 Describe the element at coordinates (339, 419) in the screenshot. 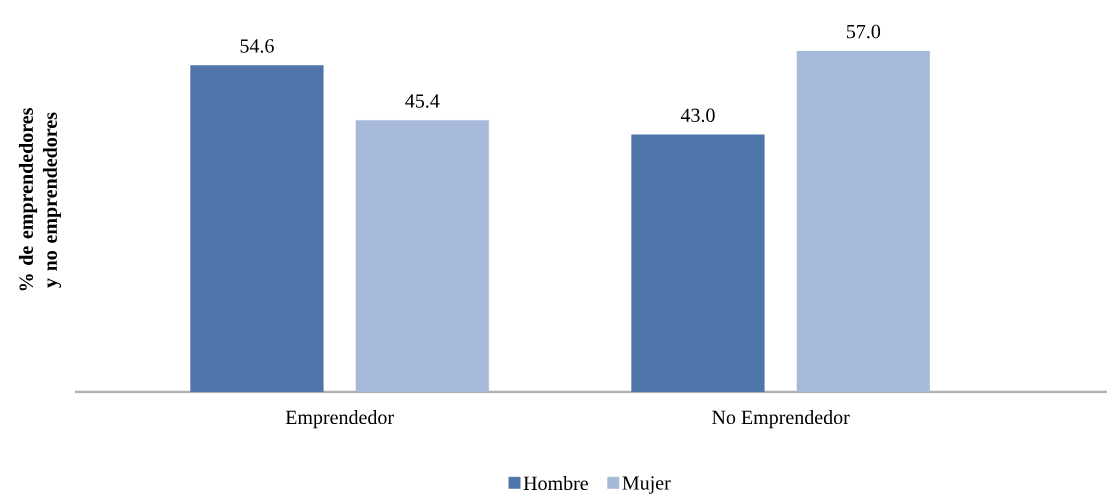

I see `x-tick-label: Emprendedor` at that location.